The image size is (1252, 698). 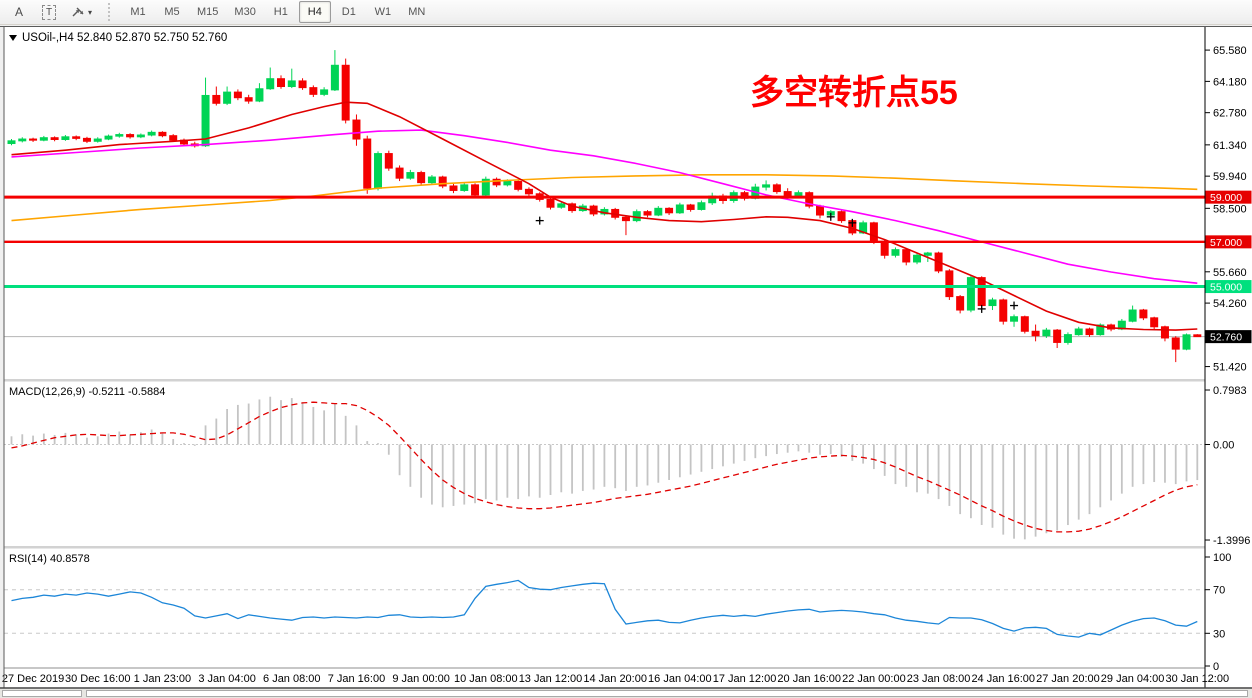 What do you see at coordinates (280, 12) in the screenshot?
I see `timeframe-h1-button: H1` at bounding box center [280, 12].